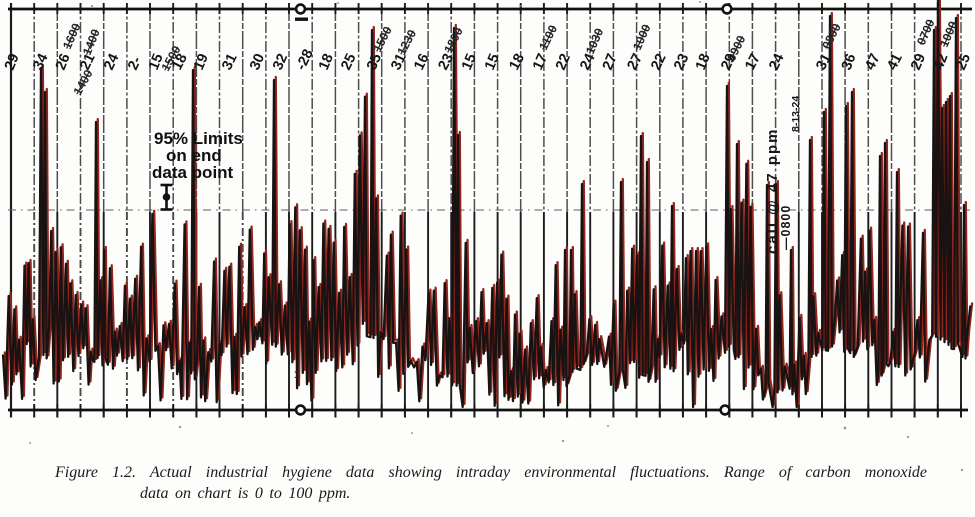  What do you see at coordinates (872, 62) in the screenshot?
I see `svg-text: 47` at bounding box center [872, 62].